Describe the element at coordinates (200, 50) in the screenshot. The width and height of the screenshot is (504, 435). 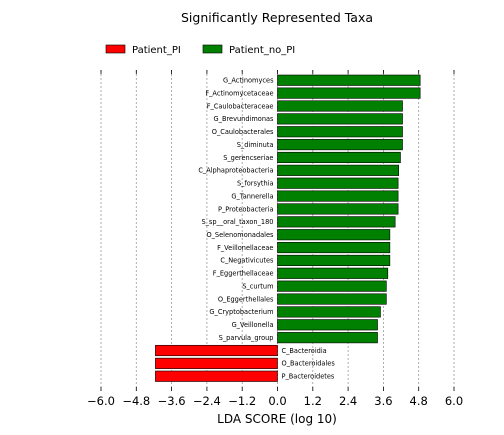
I see `legend: Patient_PI Patient_no_PI` at that location.